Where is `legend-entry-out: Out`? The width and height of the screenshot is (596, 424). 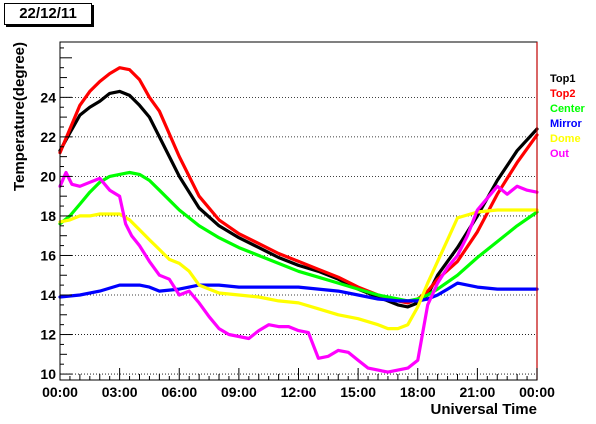
legend-entry-out: Out is located at coordinates (559, 154).